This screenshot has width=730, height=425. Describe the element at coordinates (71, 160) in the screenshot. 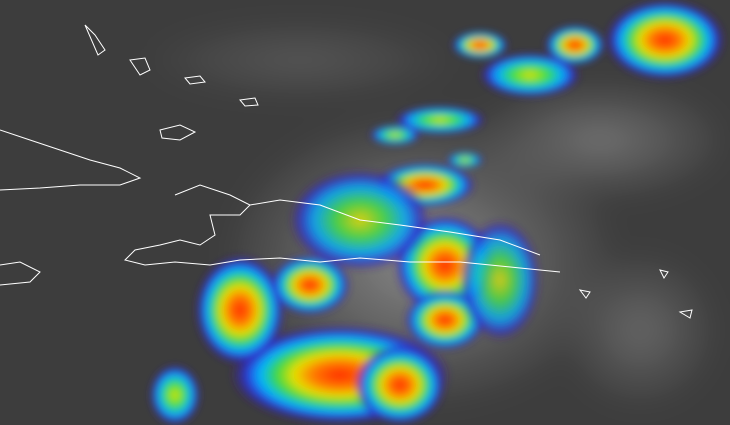

I see `coastline-cuba` at that location.